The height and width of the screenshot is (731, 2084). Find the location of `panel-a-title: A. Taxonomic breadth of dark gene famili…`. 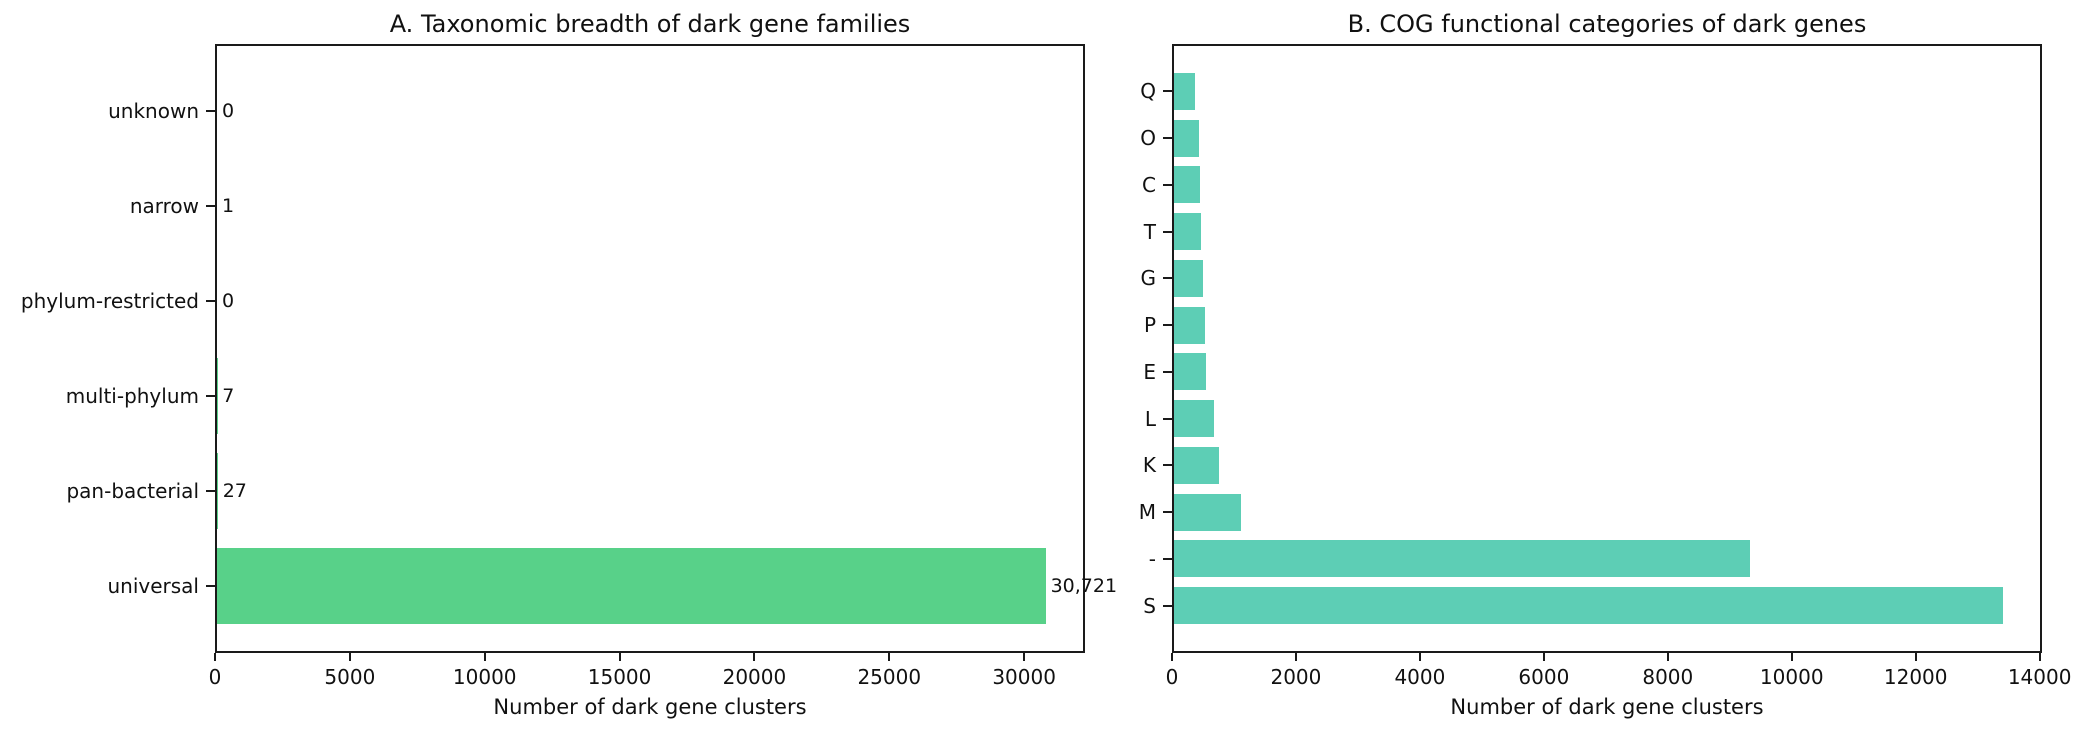

panel-a-title: A. Taxonomic breadth of dark gene famili… is located at coordinates (650, 24).